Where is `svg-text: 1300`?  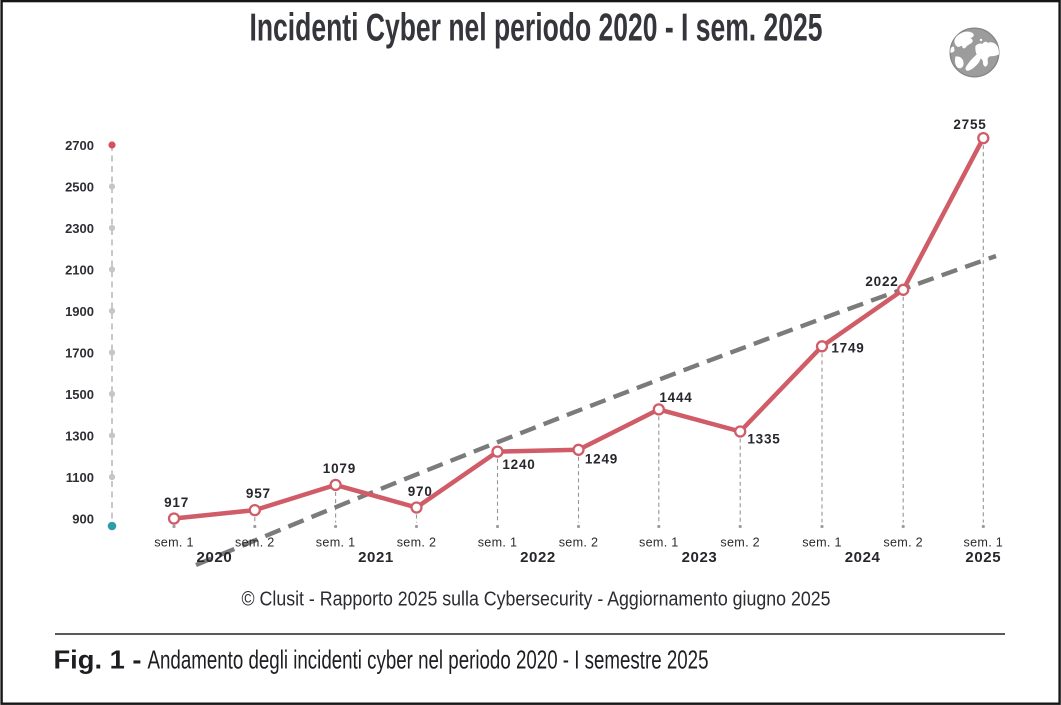
svg-text: 1300 is located at coordinates (79, 435).